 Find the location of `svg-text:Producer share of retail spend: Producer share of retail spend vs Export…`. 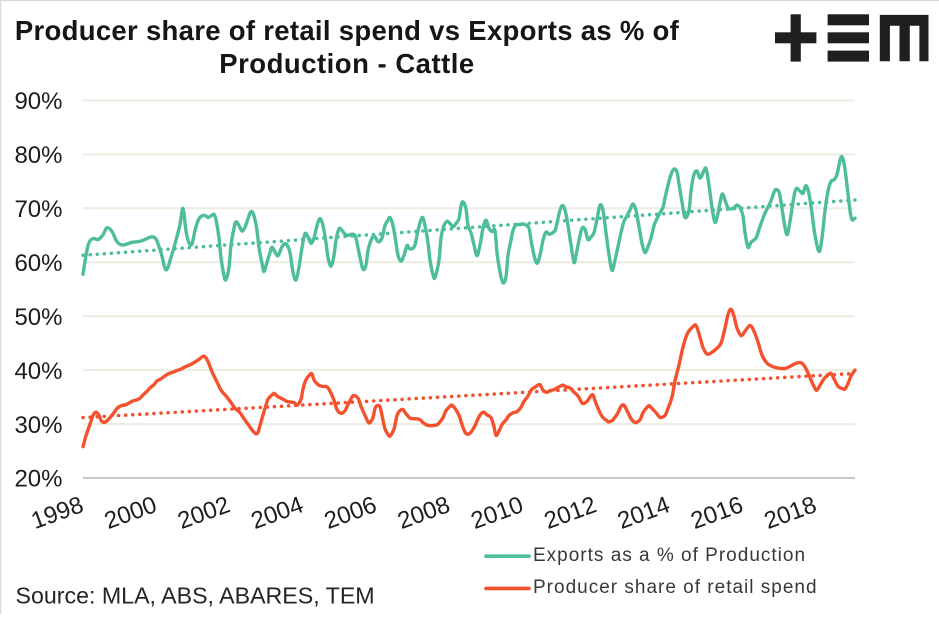

svg-text:Producer share of retail spend: Producer share of retail spend vs Export… is located at coordinates (347, 30).